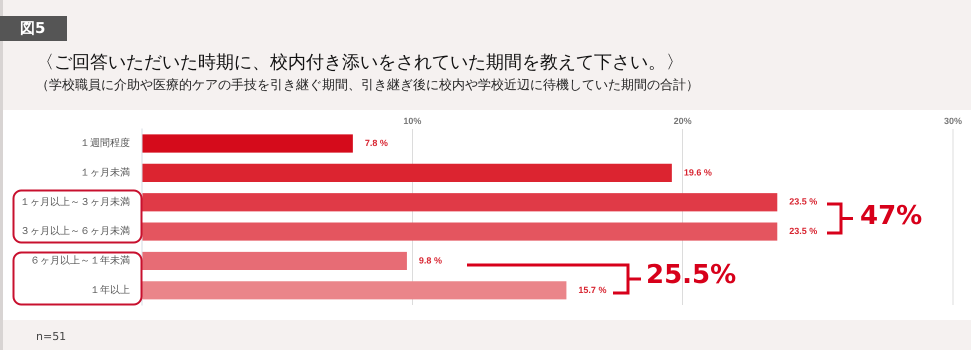 This screenshot has width=971, height=350. What do you see at coordinates (360, 62) in the screenshot?
I see `chart-title: 〈ご回答いただいた時期に、校内付き添いをされていた期間を教えて下さい。〉` at bounding box center [360, 62].